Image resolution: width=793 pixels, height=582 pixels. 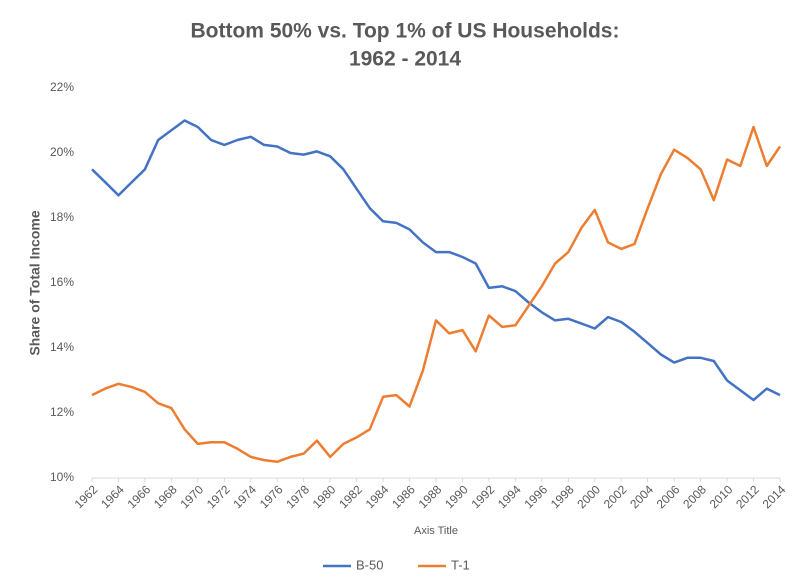 What do you see at coordinates (62, 217) in the screenshot?
I see `y-tick-label: 18%` at bounding box center [62, 217].